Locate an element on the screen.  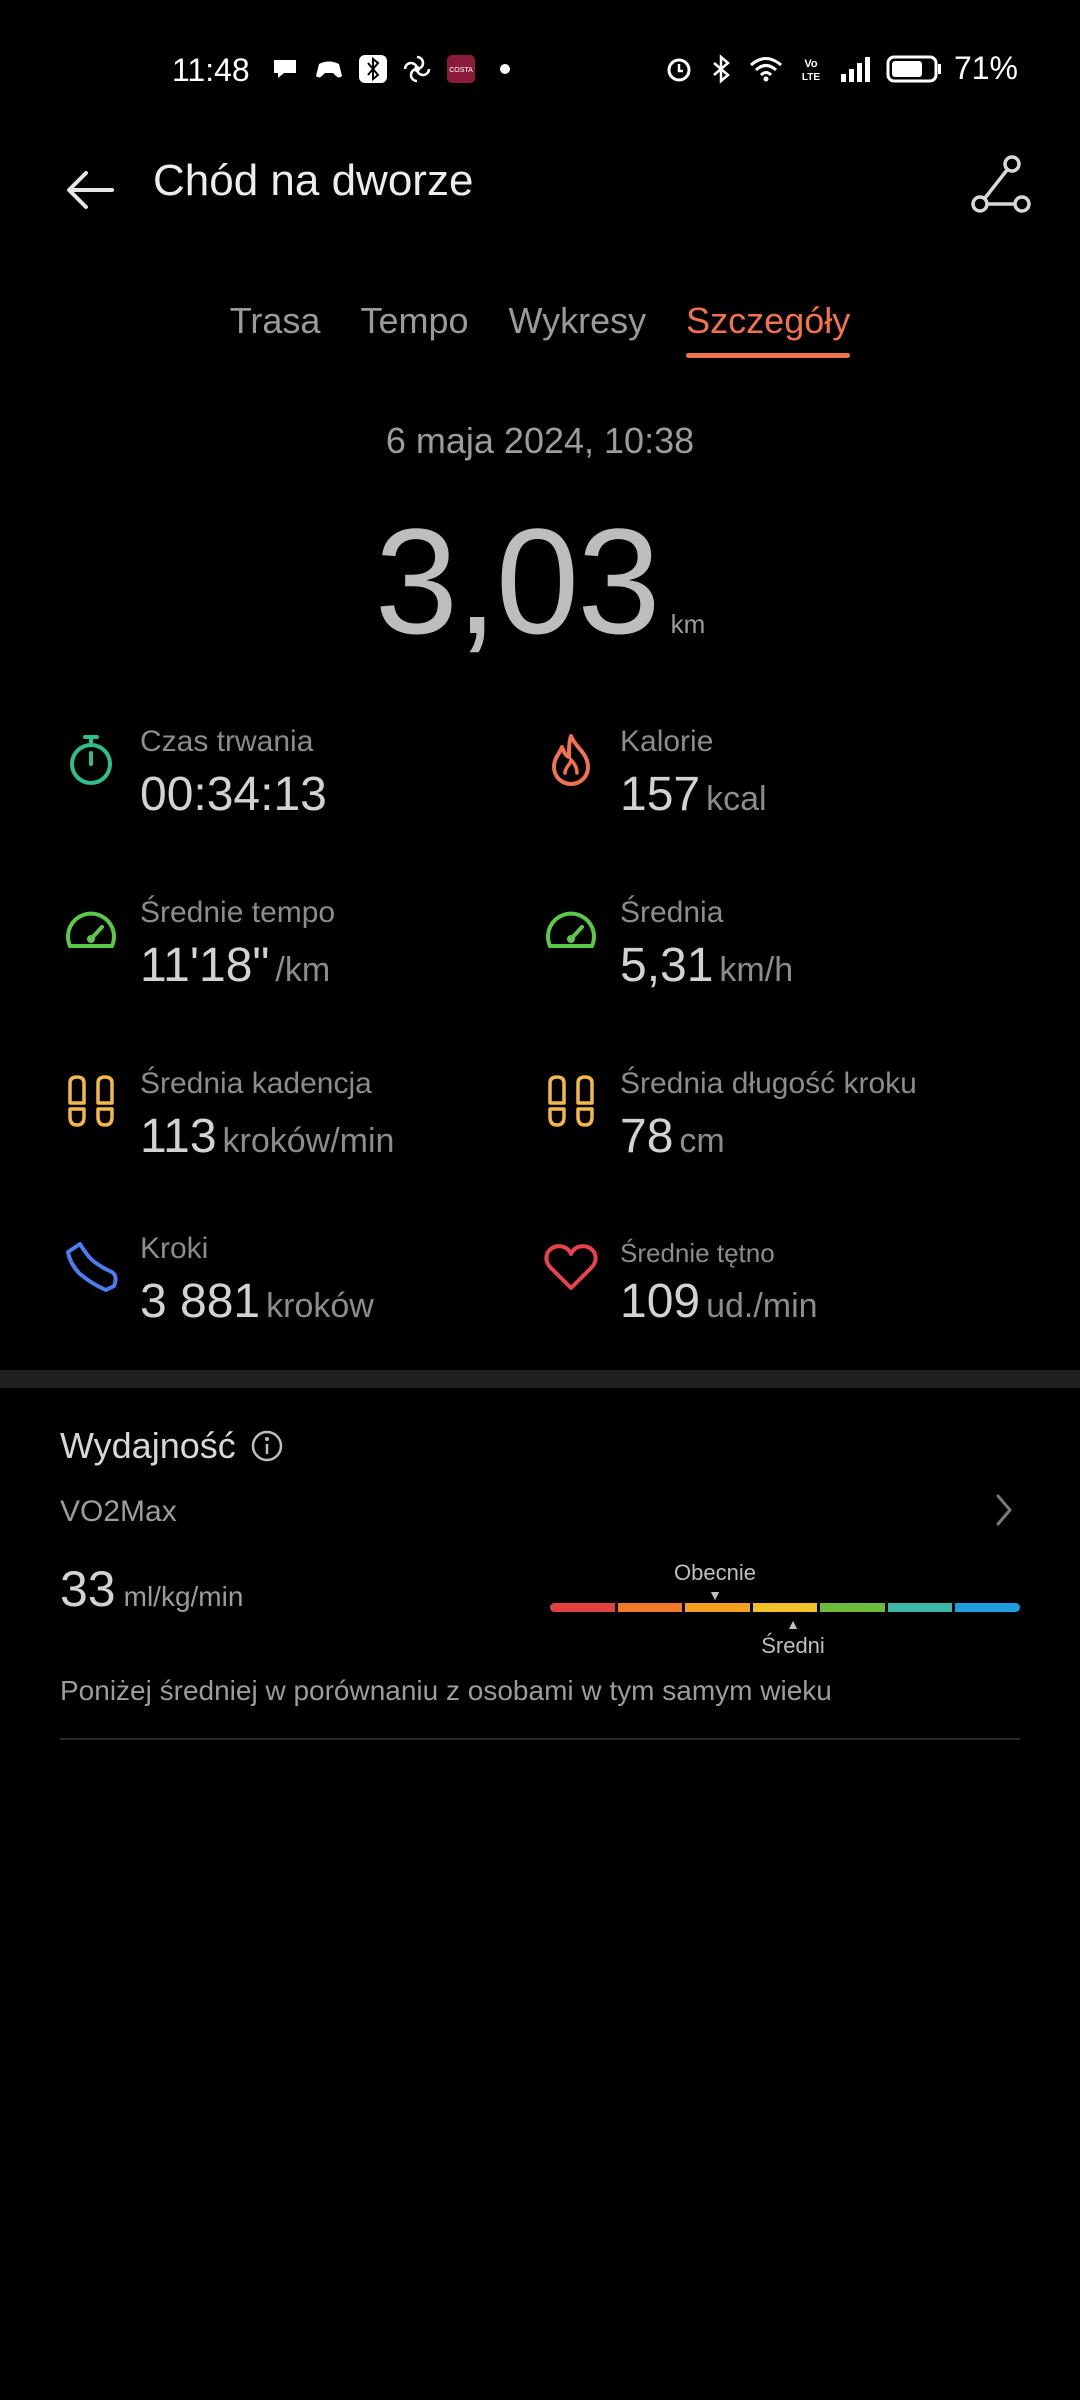
calories-value: 157 is located at coordinates (660, 794).